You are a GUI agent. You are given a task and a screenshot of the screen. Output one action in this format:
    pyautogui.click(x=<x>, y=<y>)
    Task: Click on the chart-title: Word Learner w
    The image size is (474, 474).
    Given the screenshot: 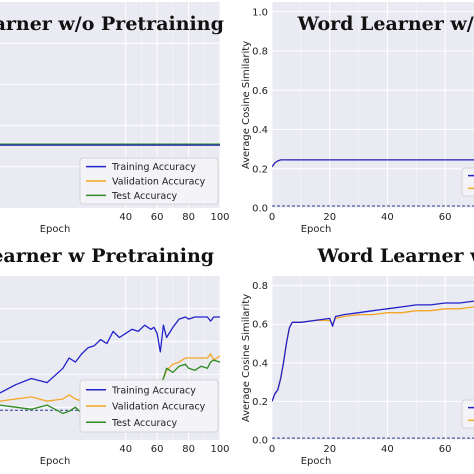 What is the action you would take?
    pyautogui.click(x=395, y=256)
    